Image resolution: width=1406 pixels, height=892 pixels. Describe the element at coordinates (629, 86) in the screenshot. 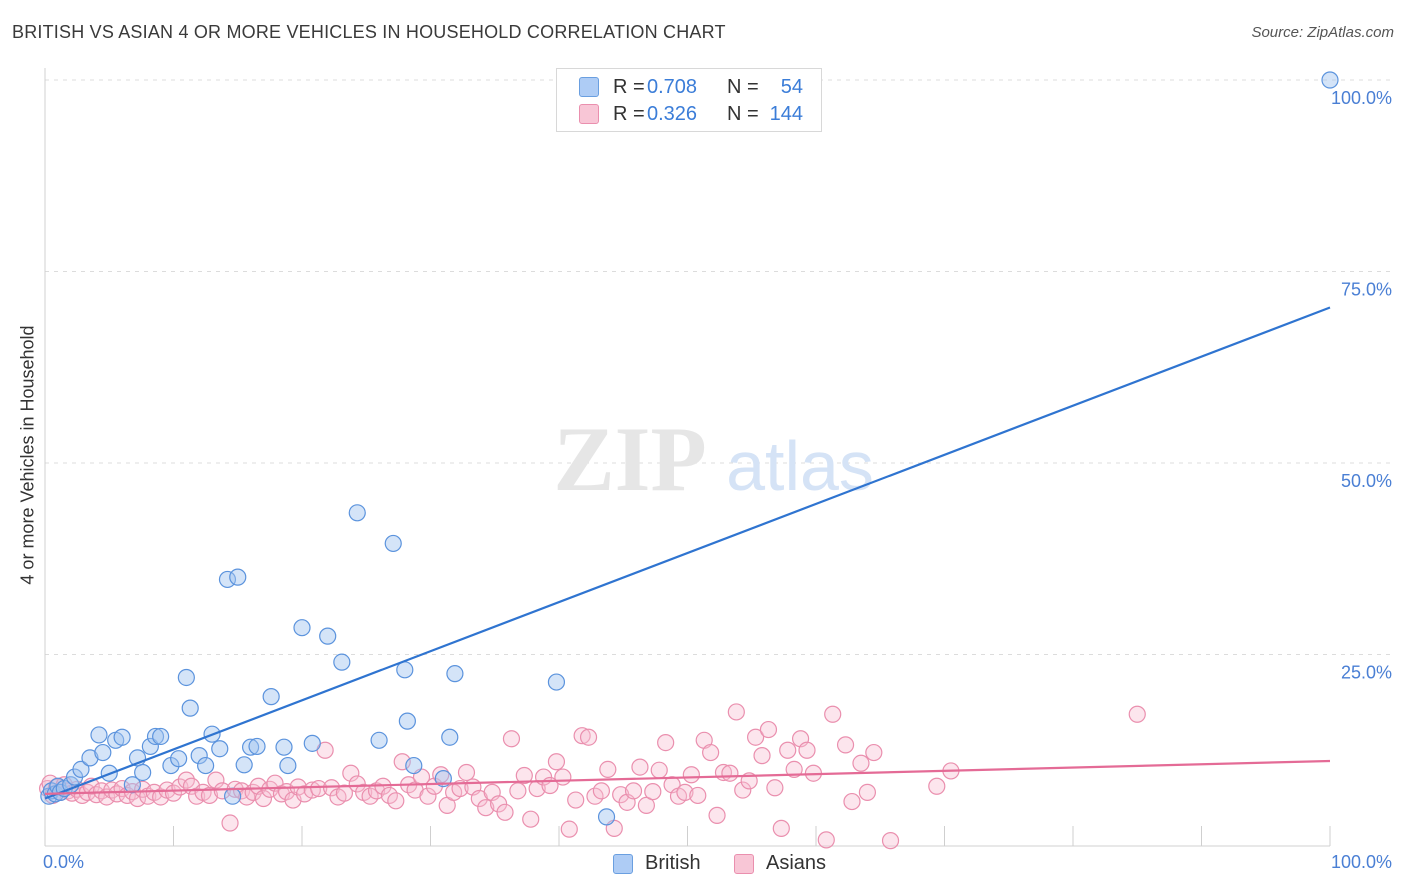

I see `legend-r-label: R =` at that location.